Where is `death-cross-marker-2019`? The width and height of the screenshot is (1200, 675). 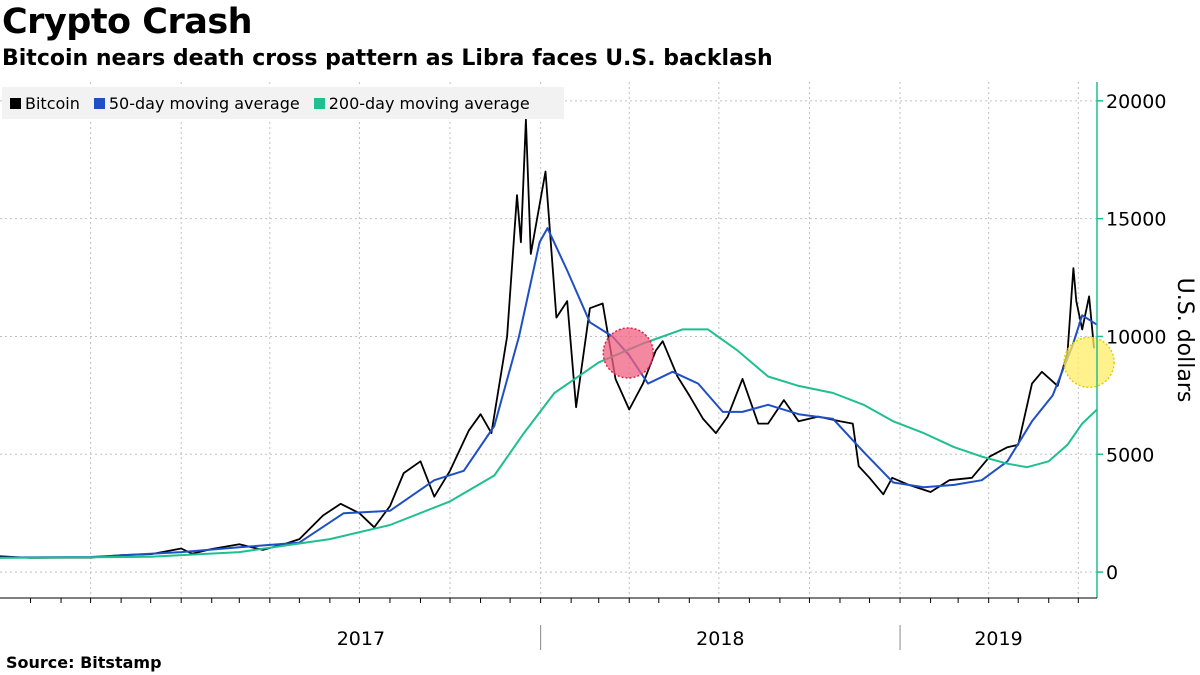
death-cross-marker-2019 is located at coordinates (1089, 362).